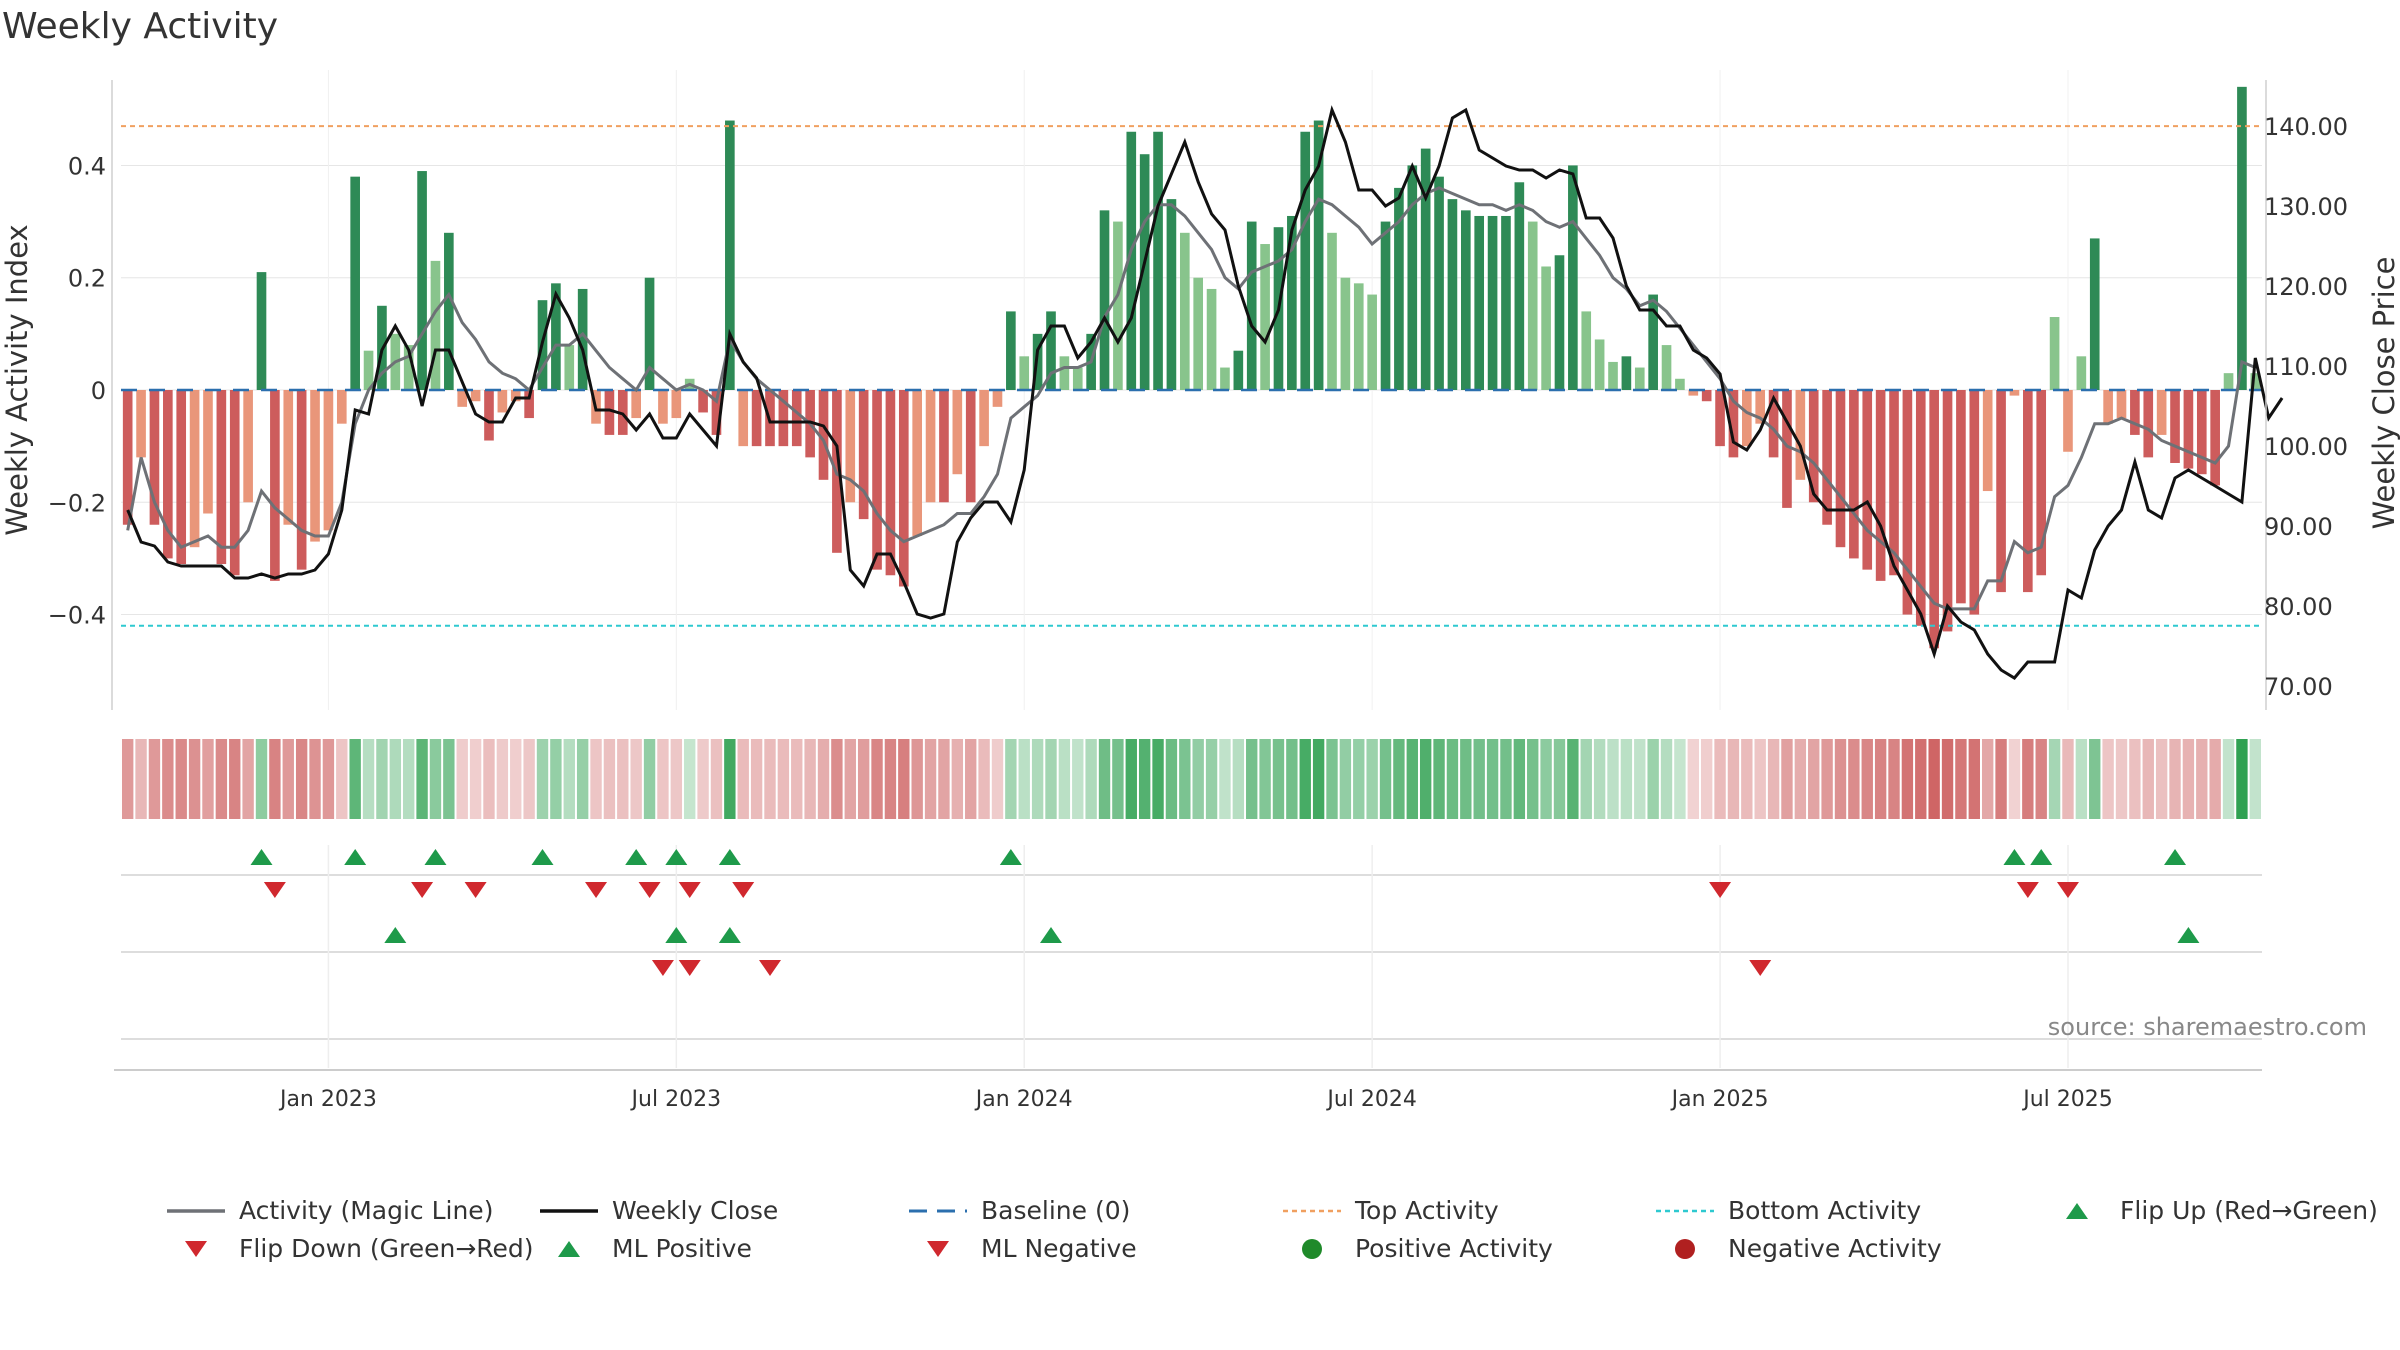 The width and height of the screenshot is (2400, 1350). Describe the element at coordinates (662, 968) in the screenshot. I see `triangle-down-marker` at that location.